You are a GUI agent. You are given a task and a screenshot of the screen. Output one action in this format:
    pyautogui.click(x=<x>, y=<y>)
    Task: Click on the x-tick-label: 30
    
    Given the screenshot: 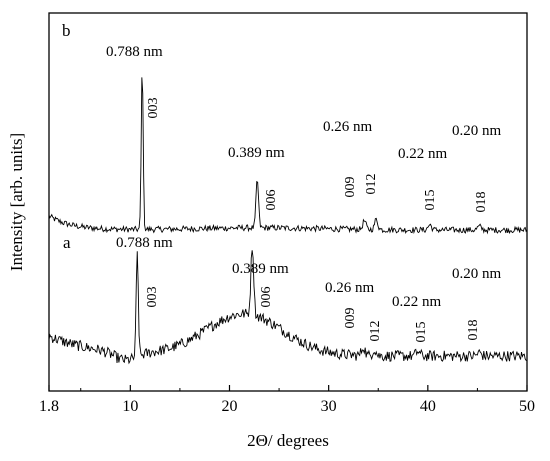 What is the action you would take?
    pyautogui.click(x=329, y=406)
    